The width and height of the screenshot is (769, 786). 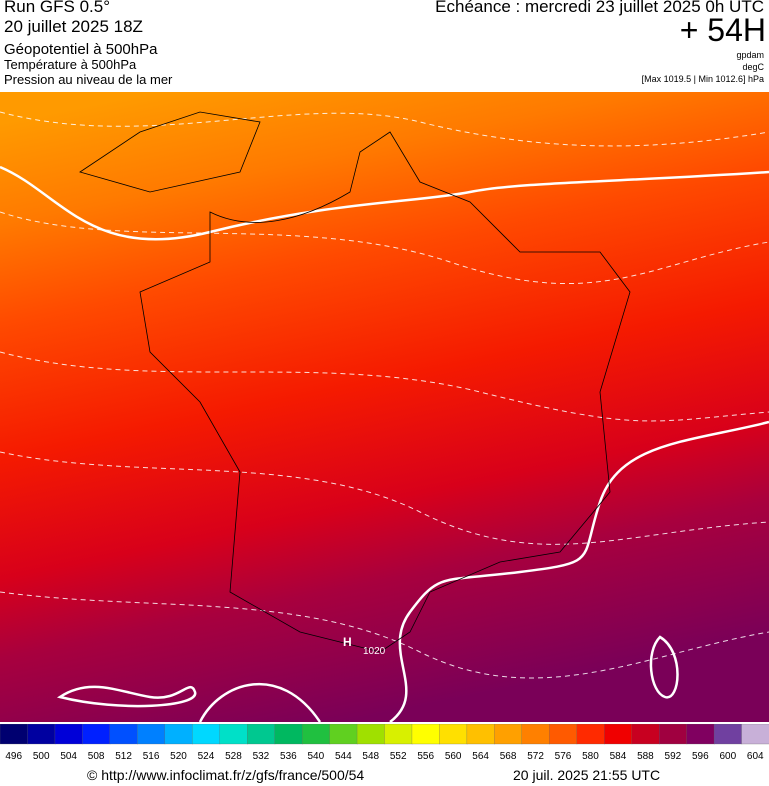 I want to click on lead-time: + 54H, so click(x=722, y=30).